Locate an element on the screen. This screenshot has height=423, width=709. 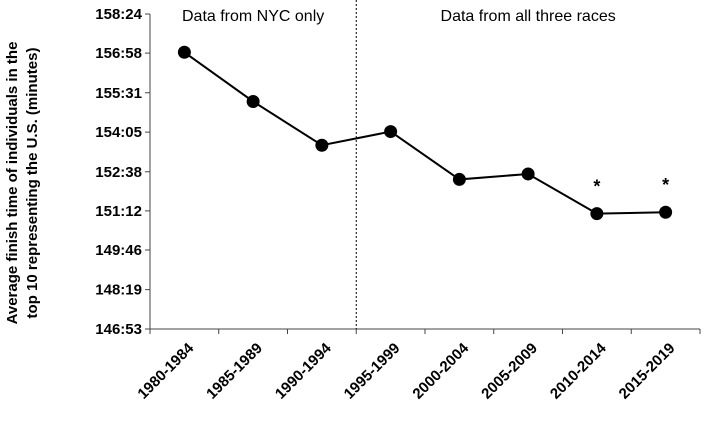
y-tick-label: 151:12 is located at coordinates (118, 211).